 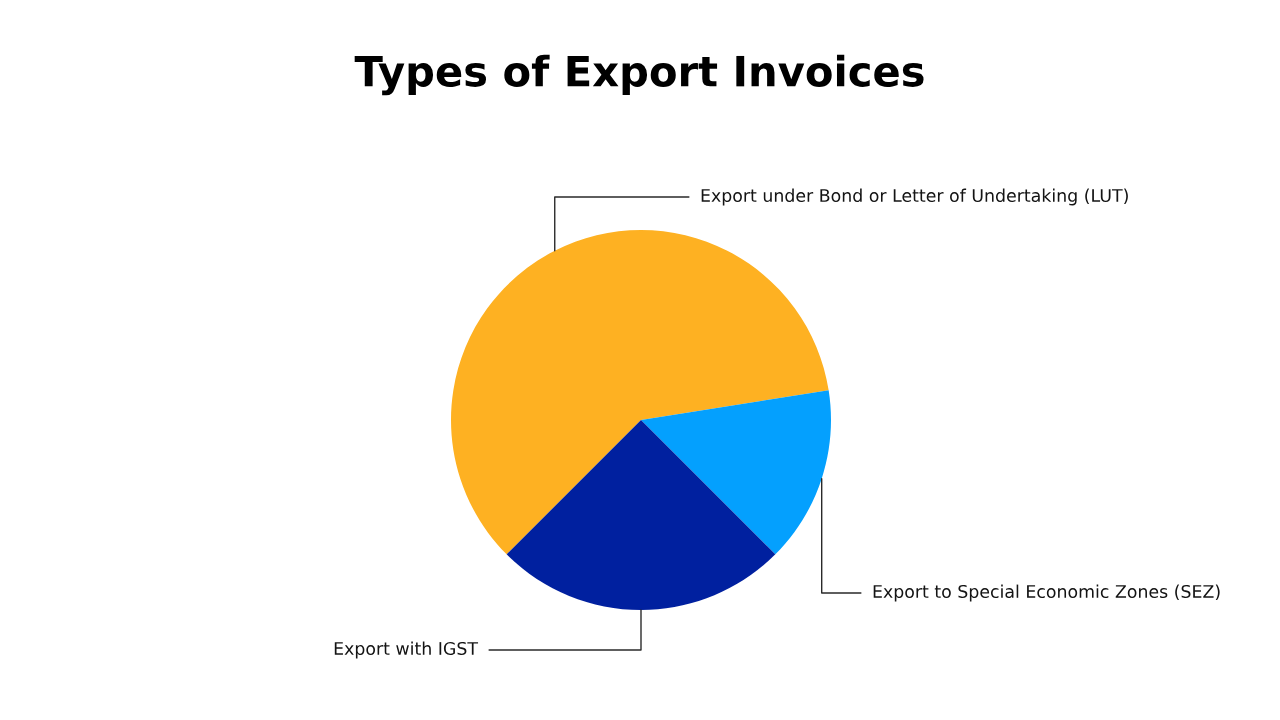 I want to click on slice-label: Export with IGST, so click(x=406, y=650).